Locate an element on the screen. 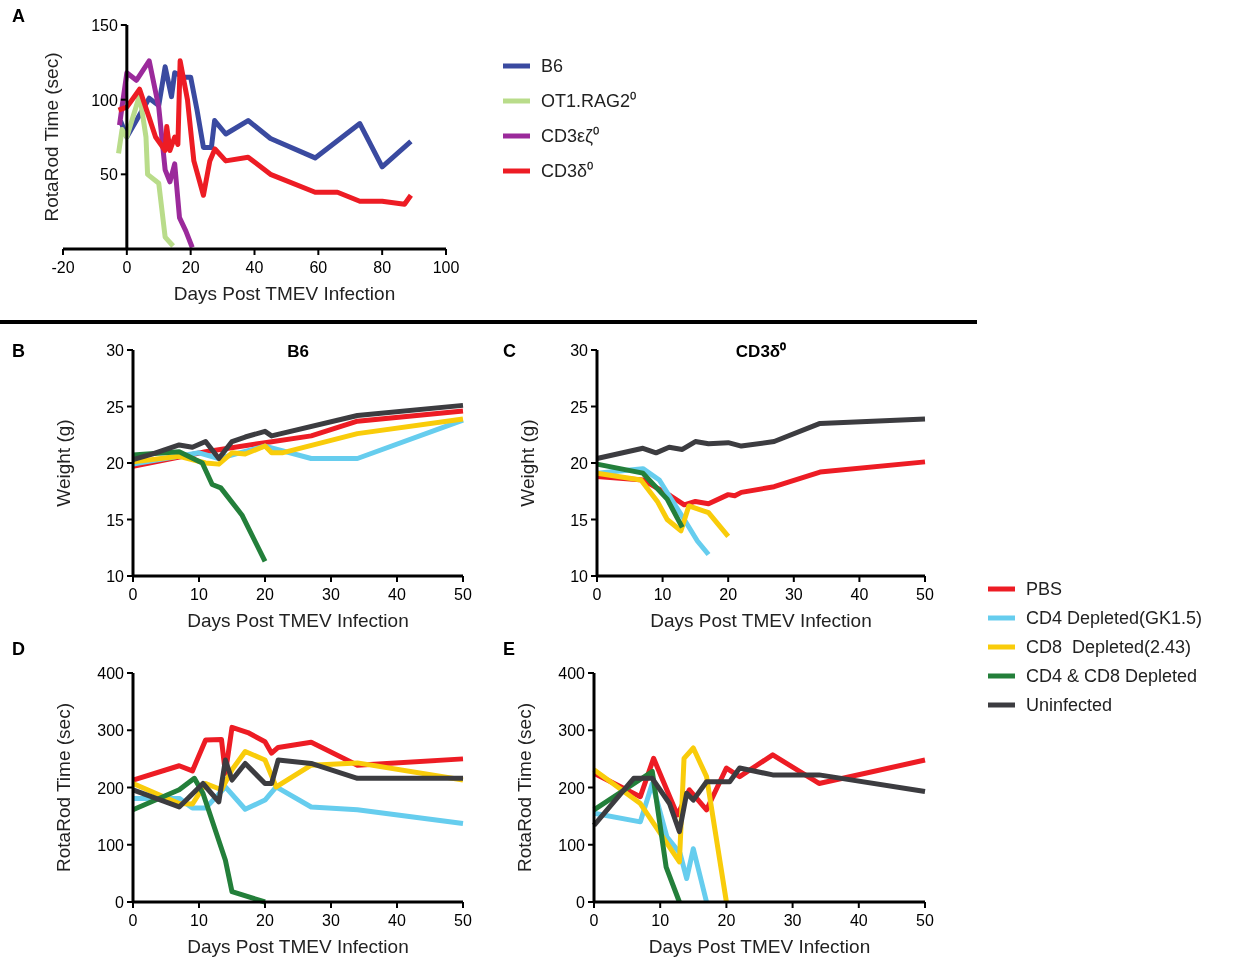 Image resolution: width=1233 pixels, height=961 pixels. text: C is located at coordinates (509, 351).